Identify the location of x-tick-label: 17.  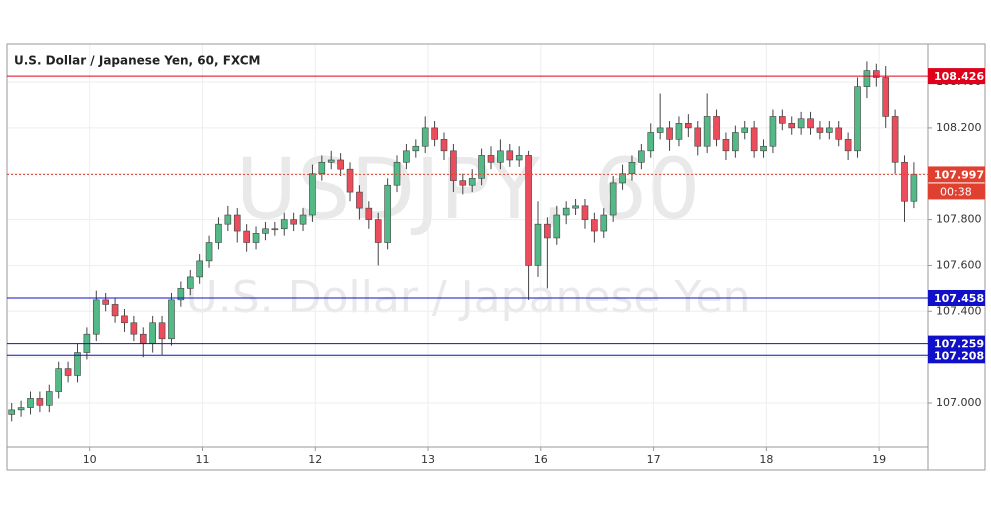
(654, 459).